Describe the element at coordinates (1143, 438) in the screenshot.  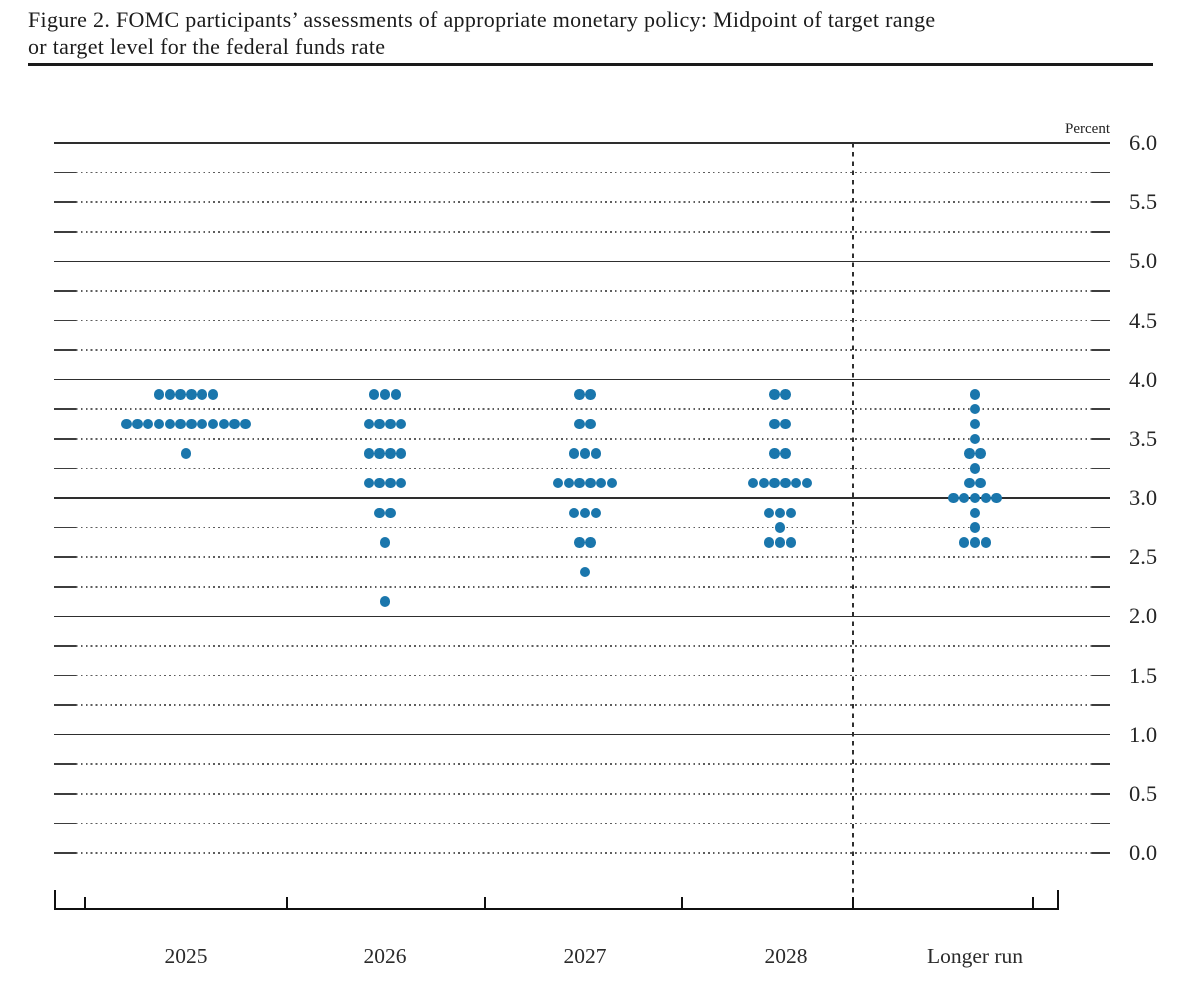
I see `y-tick-label: 3.5` at that location.